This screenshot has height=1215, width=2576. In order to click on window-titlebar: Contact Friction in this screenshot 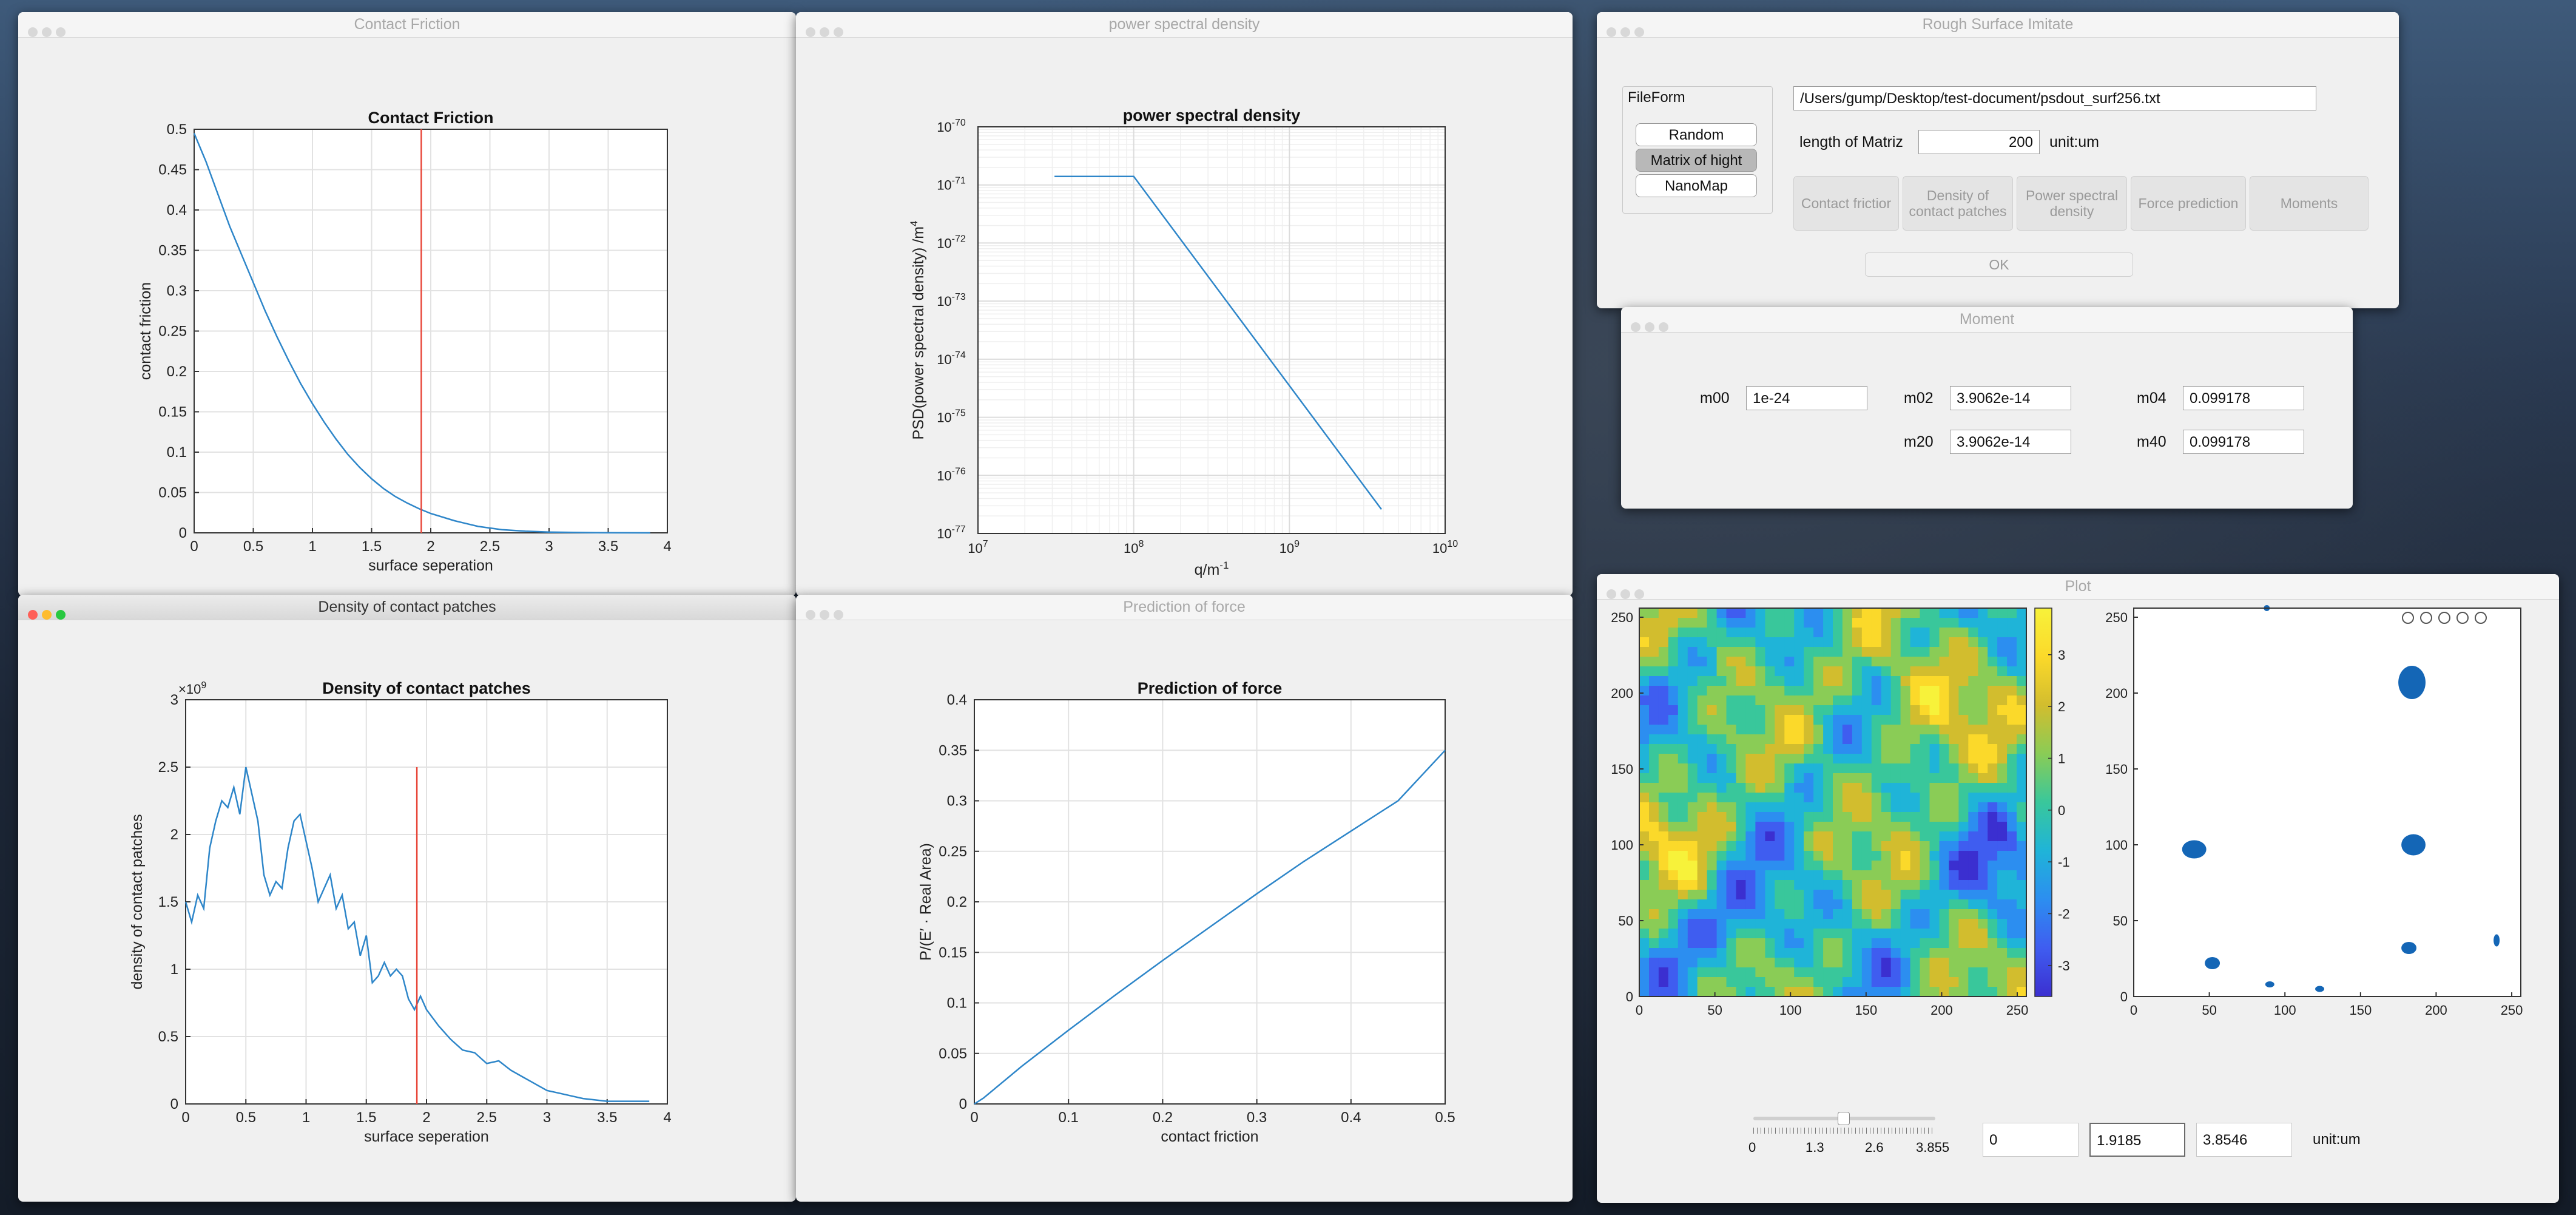, I will do `click(407, 25)`.